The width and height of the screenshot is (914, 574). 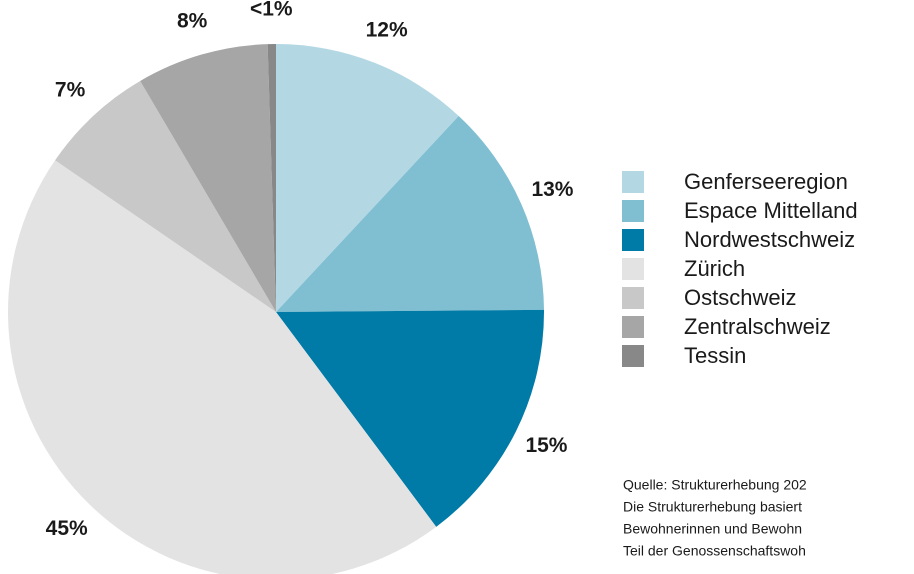 I want to click on legend-label: Ostschweiz, so click(x=740, y=297).